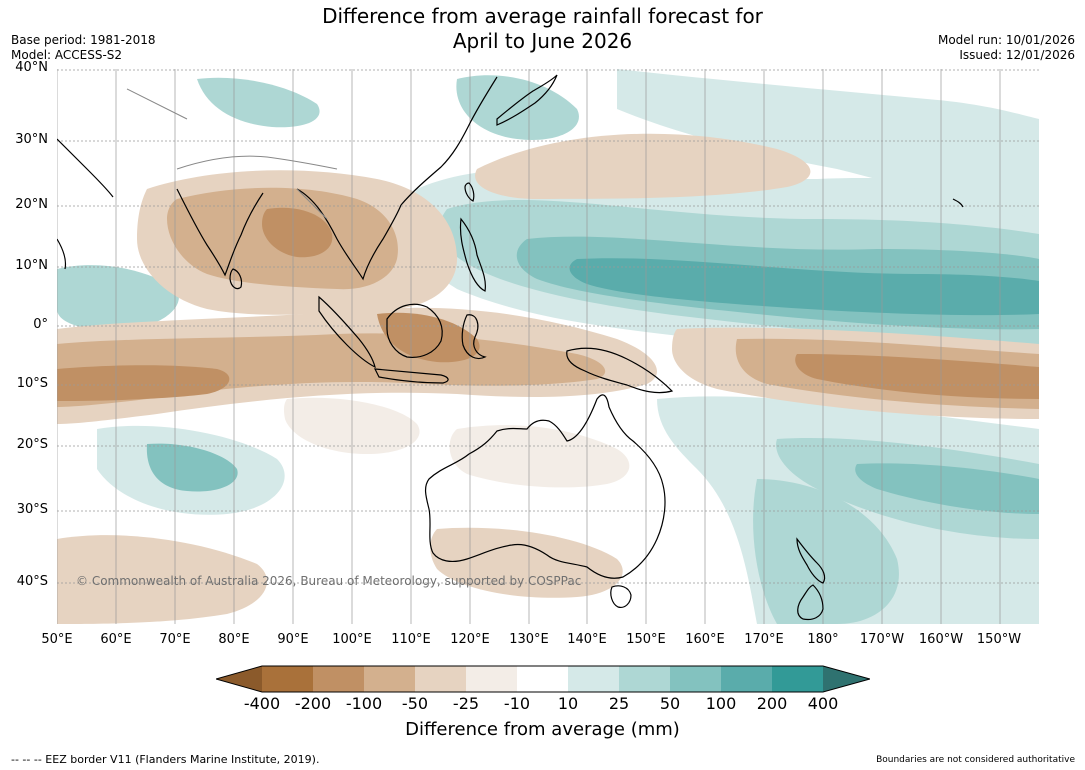 Image resolution: width=1085 pixels, height=770 pixels. What do you see at coordinates (157, 104) in the screenshot?
I see `central-asia-border` at bounding box center [157, 104].